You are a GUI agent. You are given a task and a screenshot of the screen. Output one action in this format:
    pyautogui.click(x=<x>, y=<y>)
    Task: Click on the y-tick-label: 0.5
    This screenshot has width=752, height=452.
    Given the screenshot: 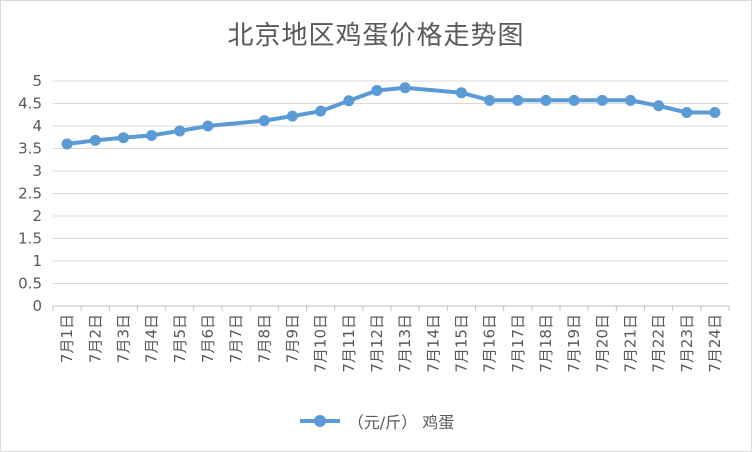 What is the action you would take?
    pyautogui.click(x=30, y=284)
    